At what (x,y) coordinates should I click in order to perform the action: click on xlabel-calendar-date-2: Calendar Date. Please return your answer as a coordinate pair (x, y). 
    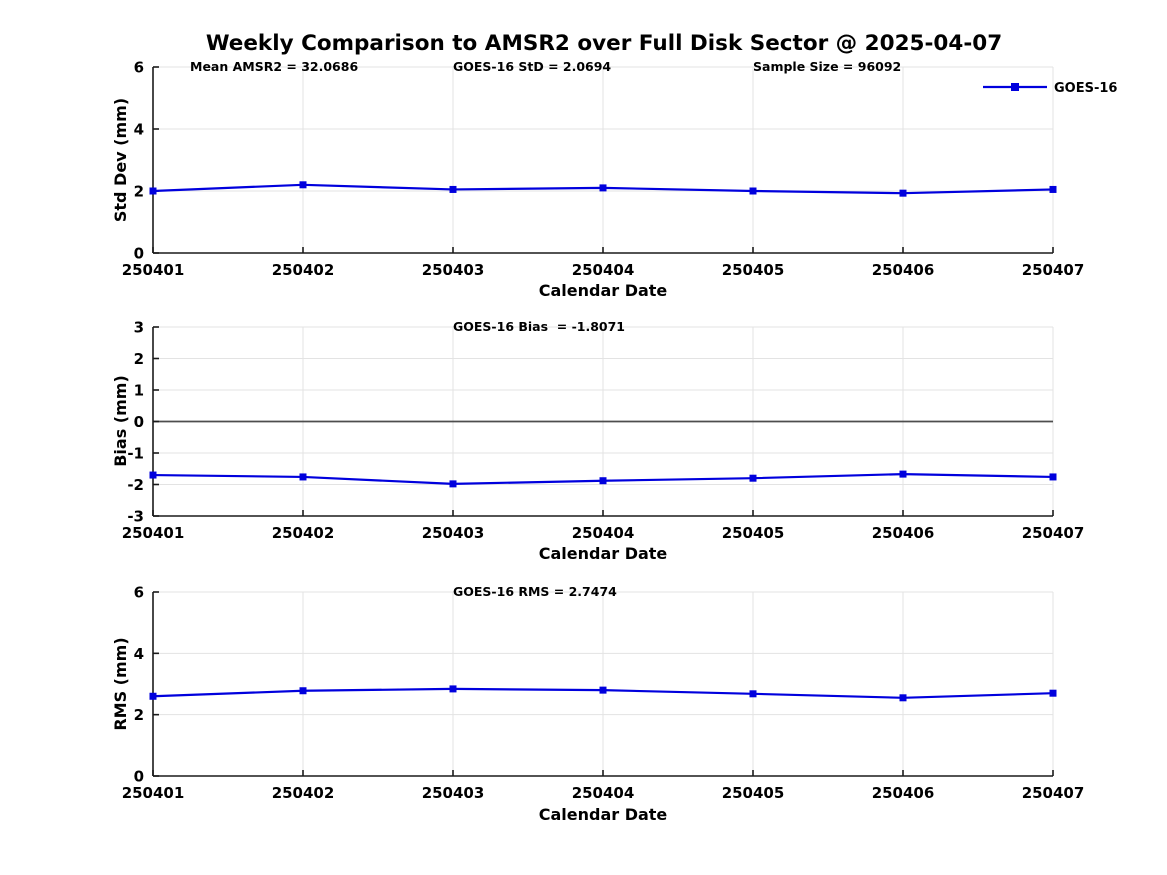
    Looking at the image, I should click on (603, 553).